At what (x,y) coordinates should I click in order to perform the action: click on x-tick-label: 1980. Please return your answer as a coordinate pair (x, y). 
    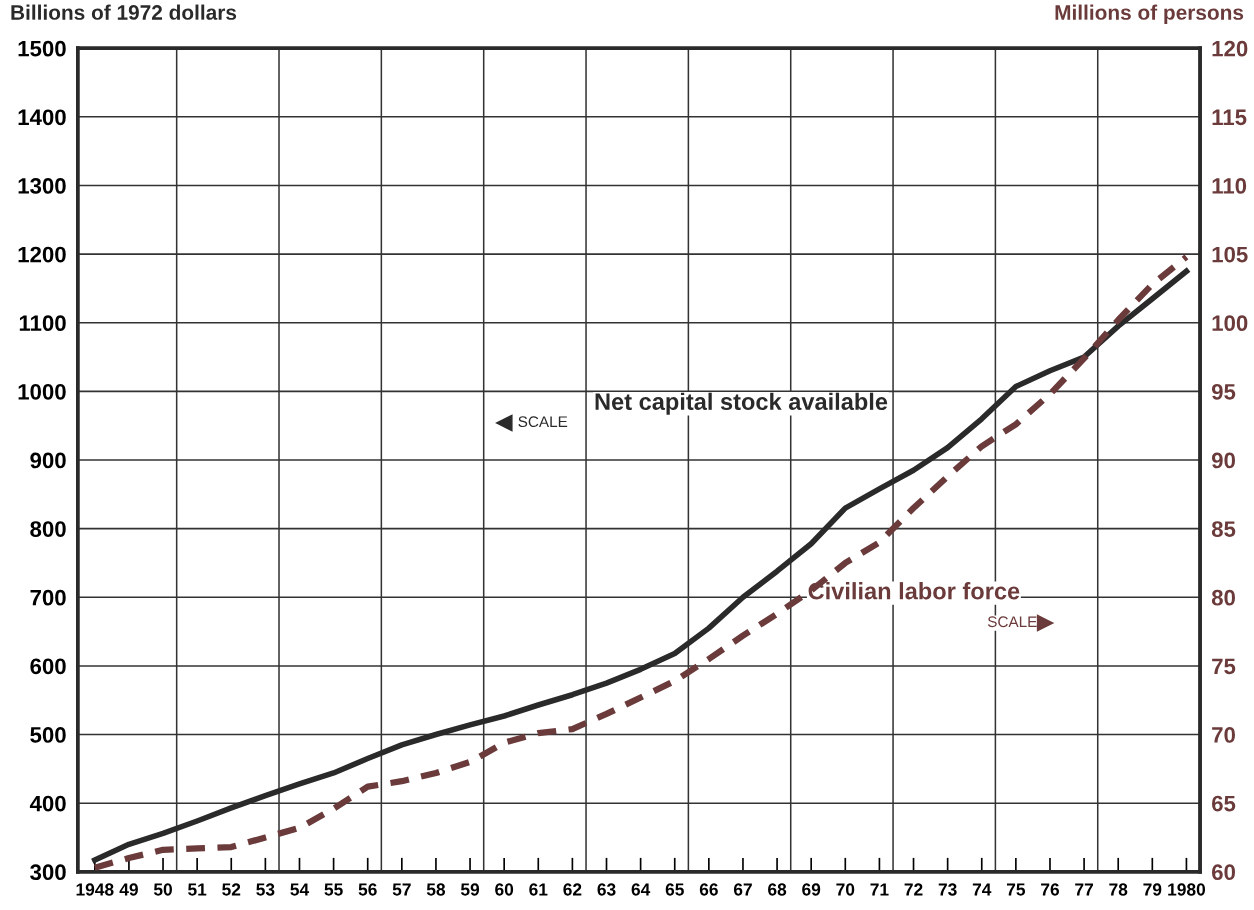
    Looking at the image, I should click on (1187, 889).